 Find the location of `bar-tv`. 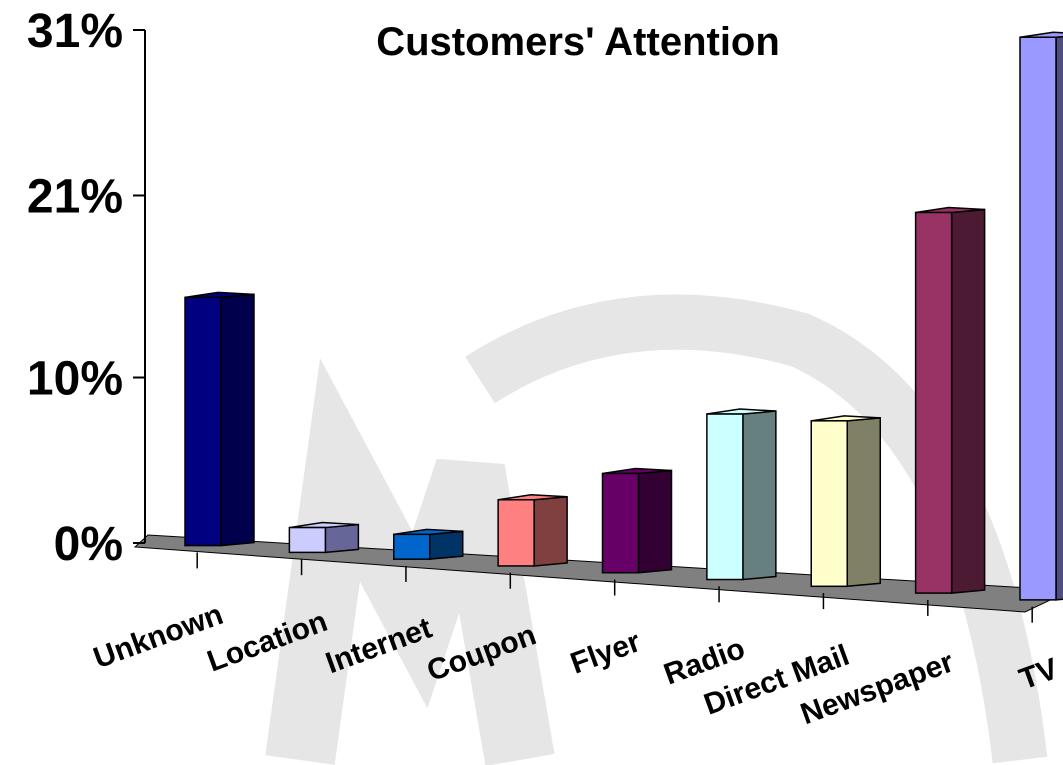

bar-tv is located at coordinates (1041, 316).